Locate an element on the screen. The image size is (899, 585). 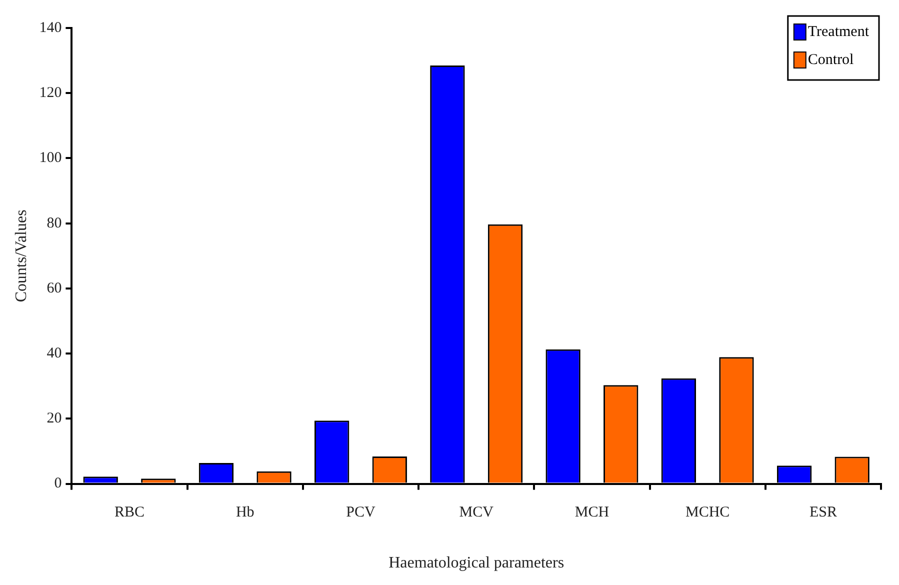
x-tick-label: RBC is located at coordinates (129, 512).